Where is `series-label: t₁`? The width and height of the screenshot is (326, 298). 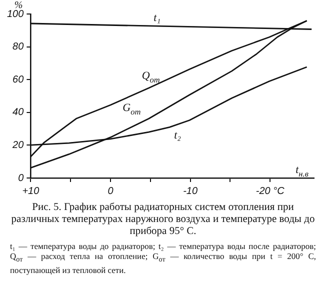
series-label: t₁ is located at coordinates (157, 18).